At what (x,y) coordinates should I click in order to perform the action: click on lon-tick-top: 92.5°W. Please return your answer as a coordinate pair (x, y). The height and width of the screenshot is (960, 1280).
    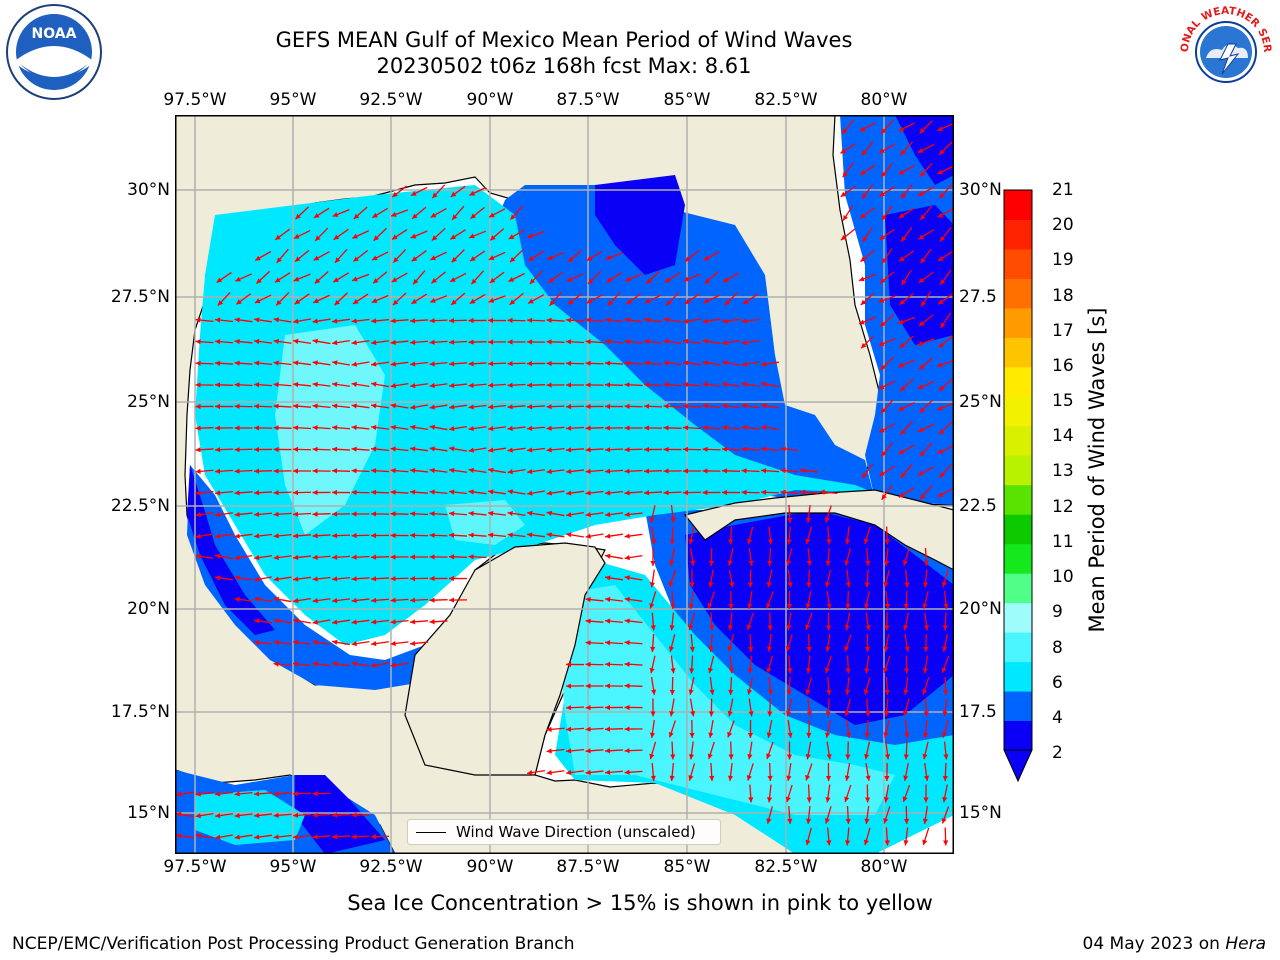
    Looking at the image, I should click on (391, 100).